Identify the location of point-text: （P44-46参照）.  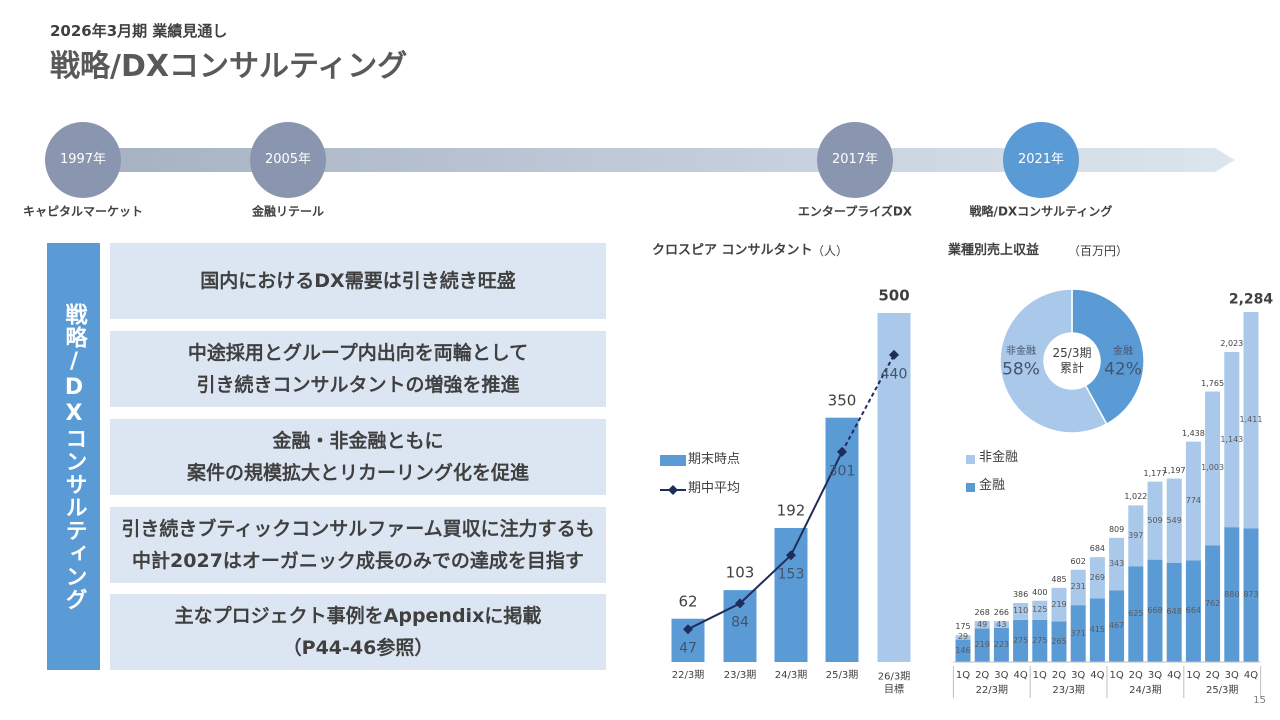
(358, 648).